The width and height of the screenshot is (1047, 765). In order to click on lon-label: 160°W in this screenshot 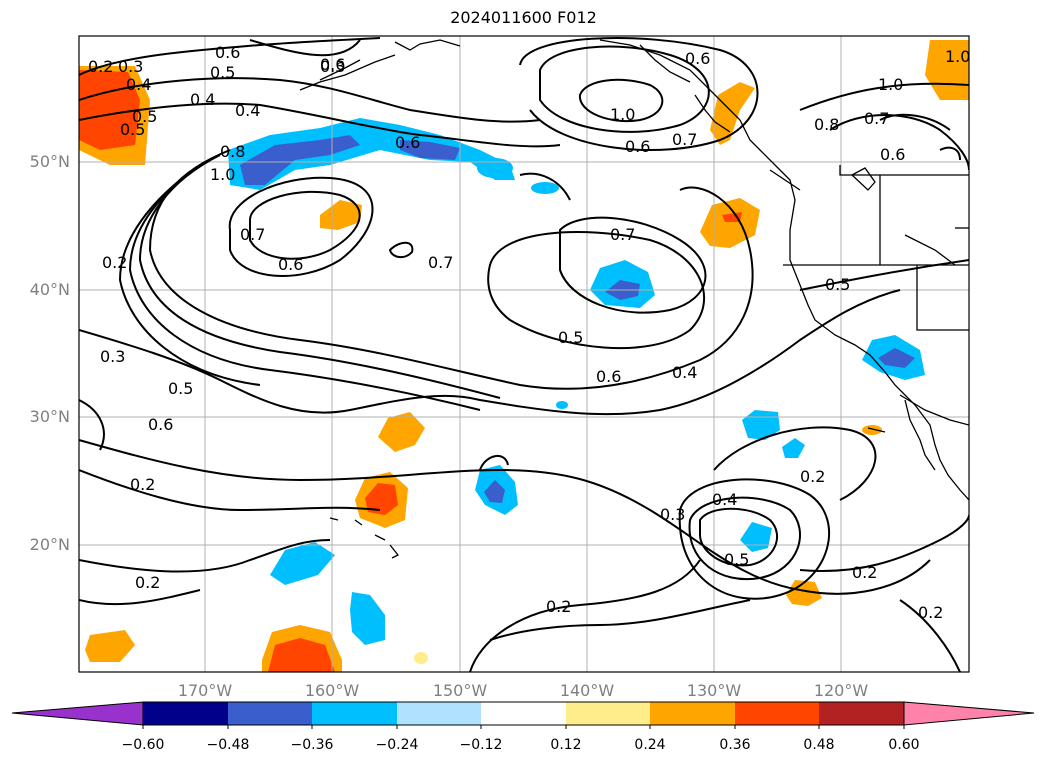, I will do `click(332, 690)`.